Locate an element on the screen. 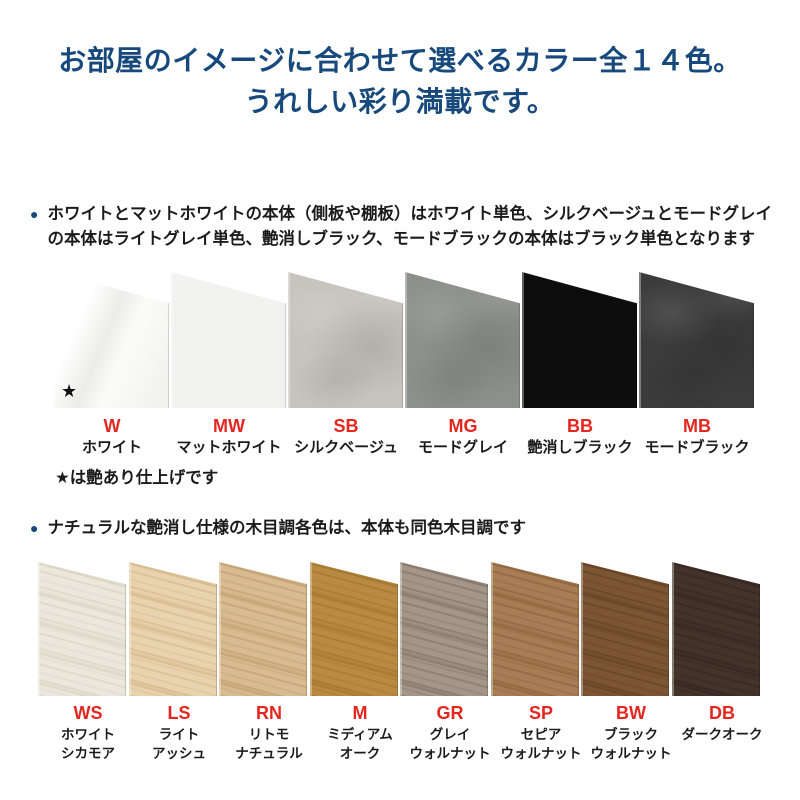  swatch-name: モードグレイ is located at coordinates (462, 447).